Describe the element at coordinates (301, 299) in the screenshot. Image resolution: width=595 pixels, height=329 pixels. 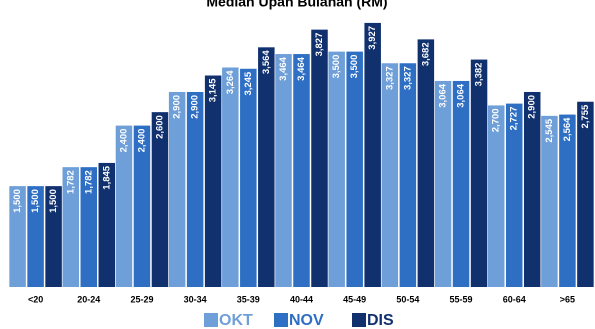
I see `x-tick-label: 40-44` at that location.